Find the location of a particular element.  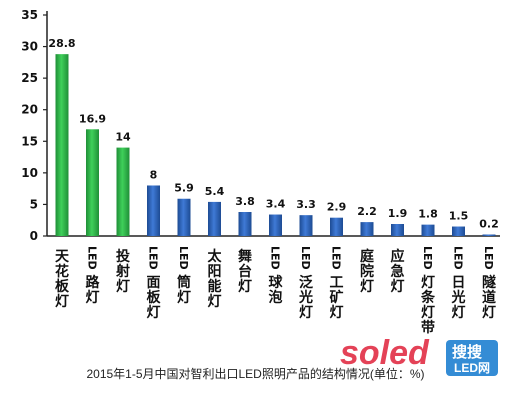

y-tick-label: 5 is located at coordinates (34, 204).